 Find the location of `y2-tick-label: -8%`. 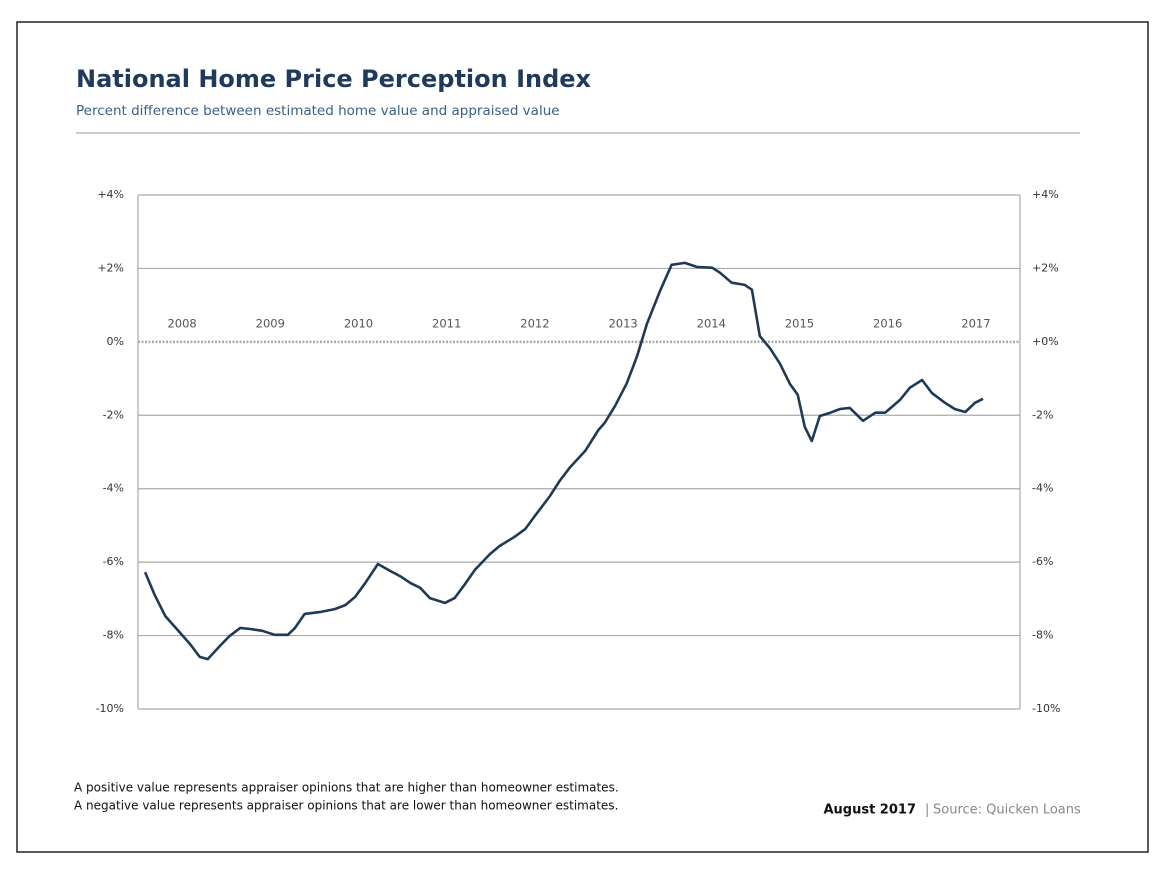

y2-tick-label: -8% is located at coordinates (1042, 635).